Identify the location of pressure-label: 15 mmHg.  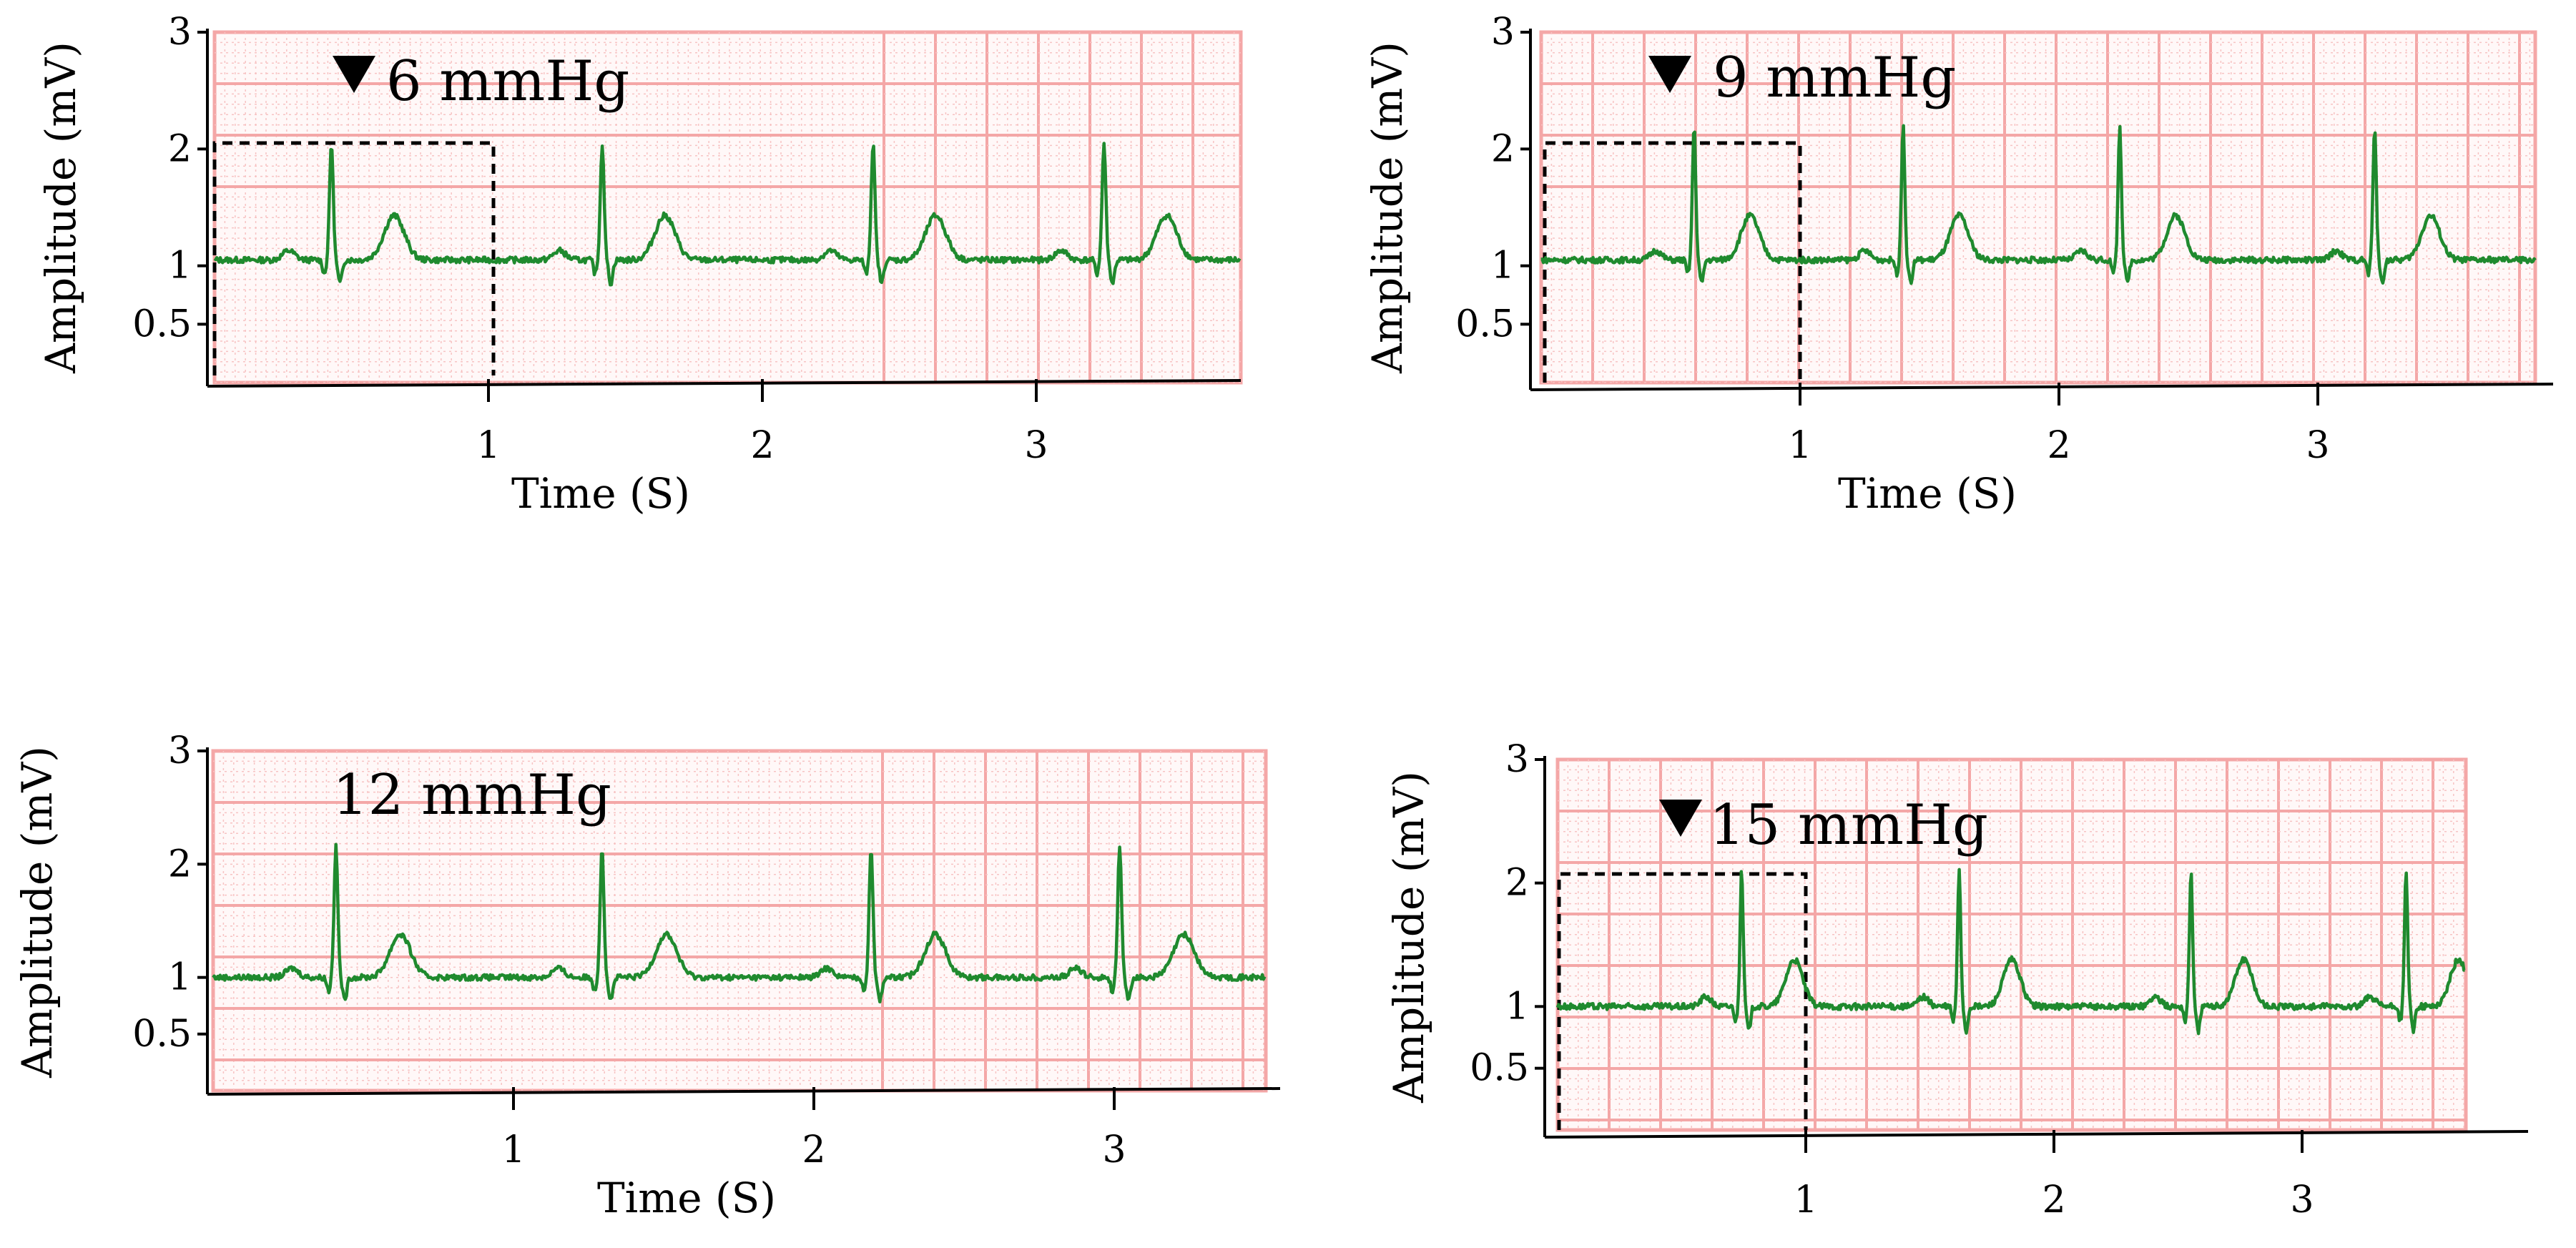
(1848, 825).